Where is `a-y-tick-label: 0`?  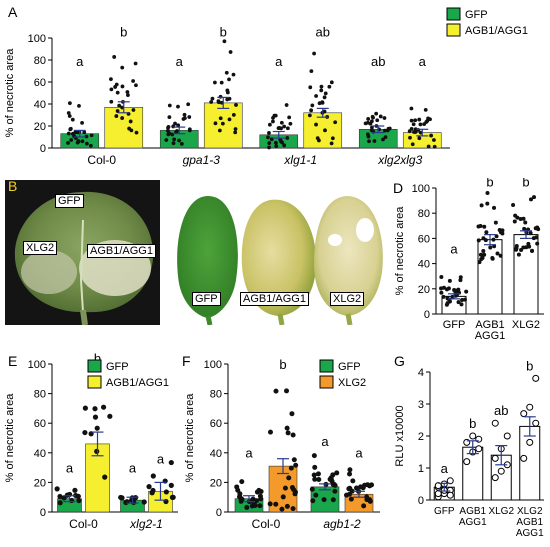
a-y-tick-label: 0 is located at coordinates (43, 149).